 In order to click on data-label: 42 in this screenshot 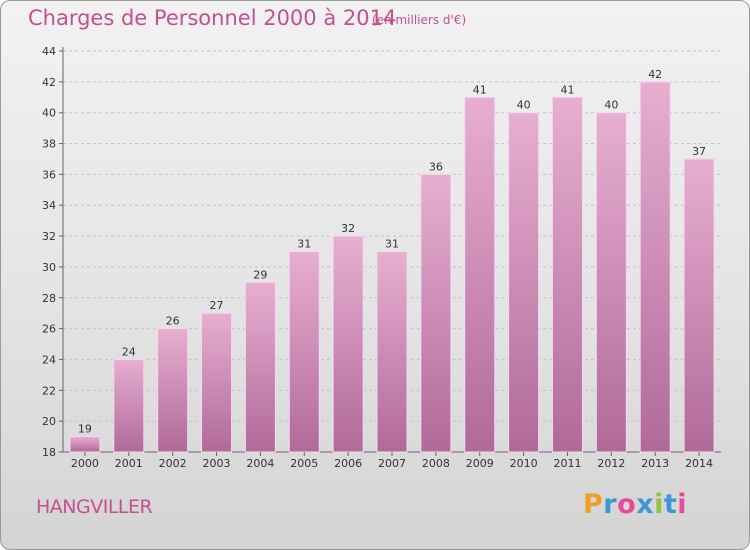, I will do `click(655, 74)`.